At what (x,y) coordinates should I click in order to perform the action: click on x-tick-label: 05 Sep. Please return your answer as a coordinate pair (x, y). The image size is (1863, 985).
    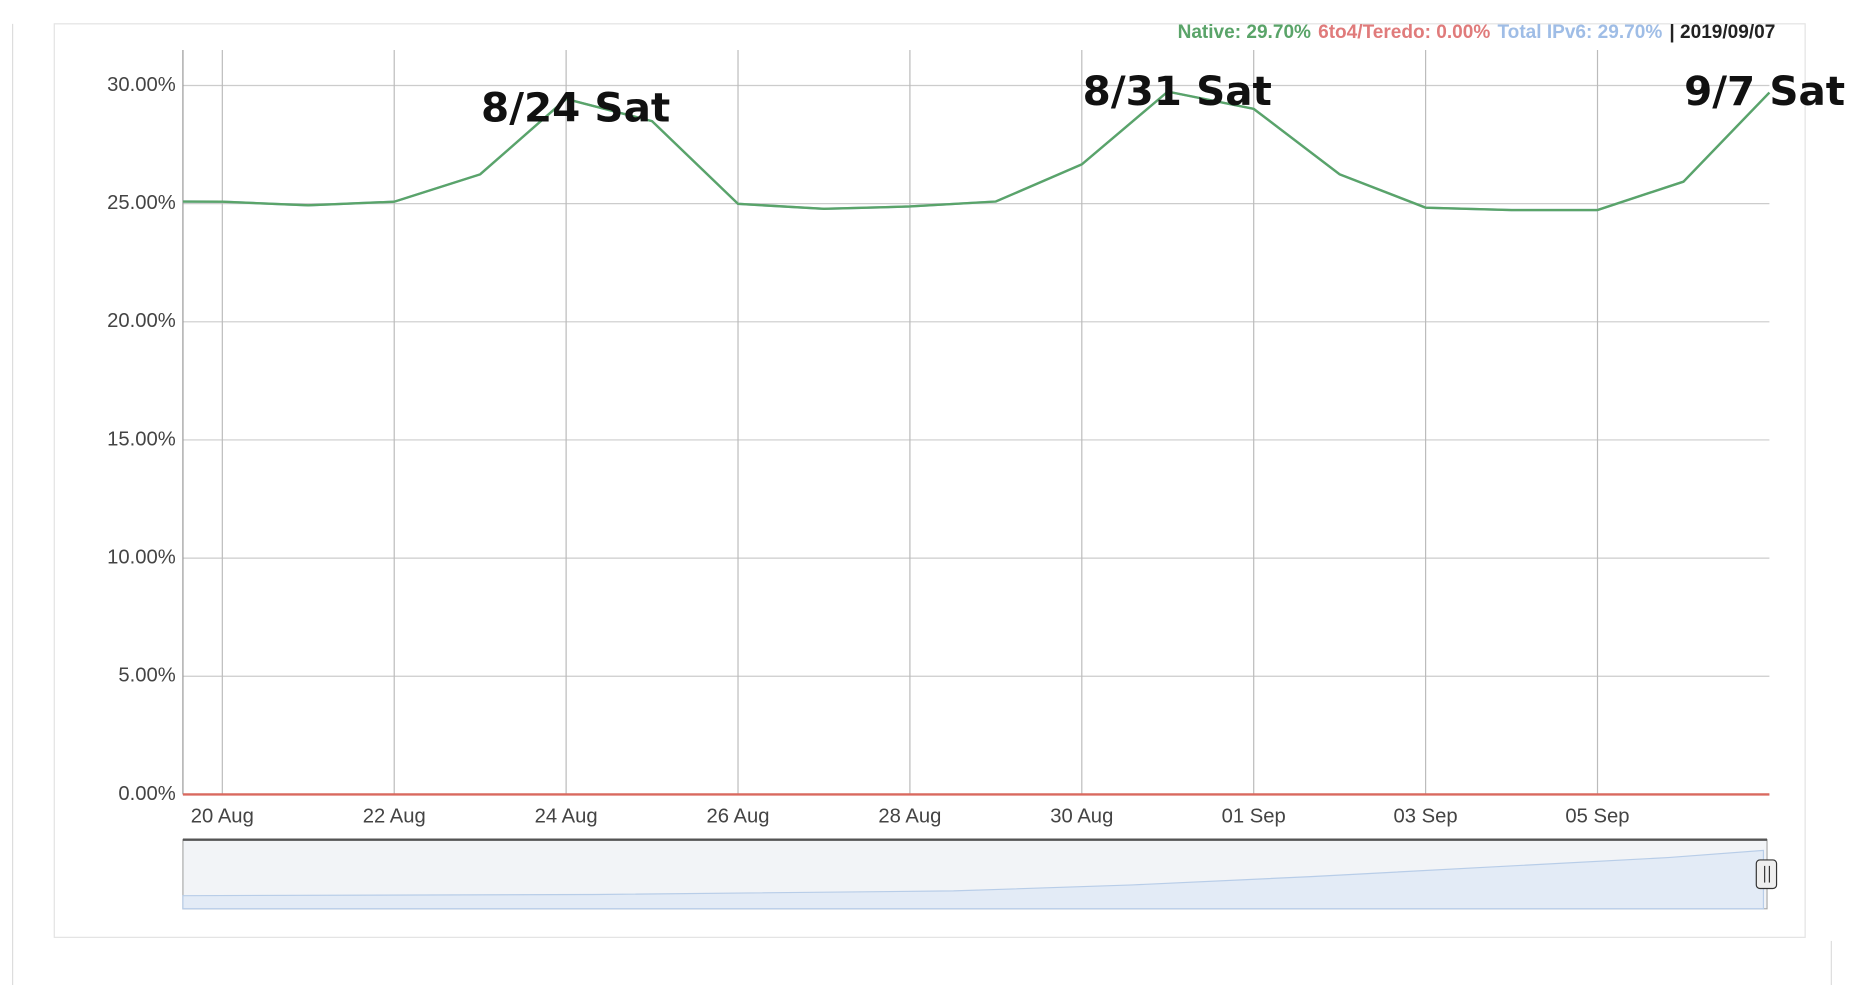
    Looking at the image, I should click on (1597, 816).